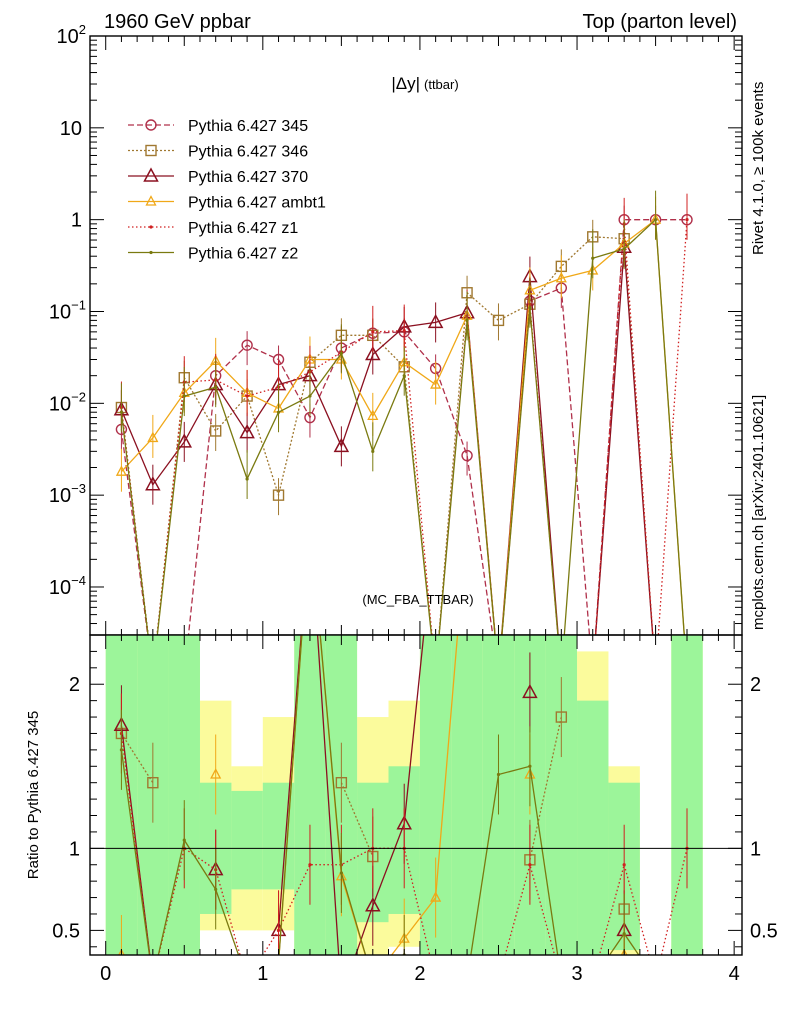 The image size is (786, 1024). Describe the element at coordinates (243, 228) in the screenshot. I see `legend-label: Pythia 6.427 z1` at that location.